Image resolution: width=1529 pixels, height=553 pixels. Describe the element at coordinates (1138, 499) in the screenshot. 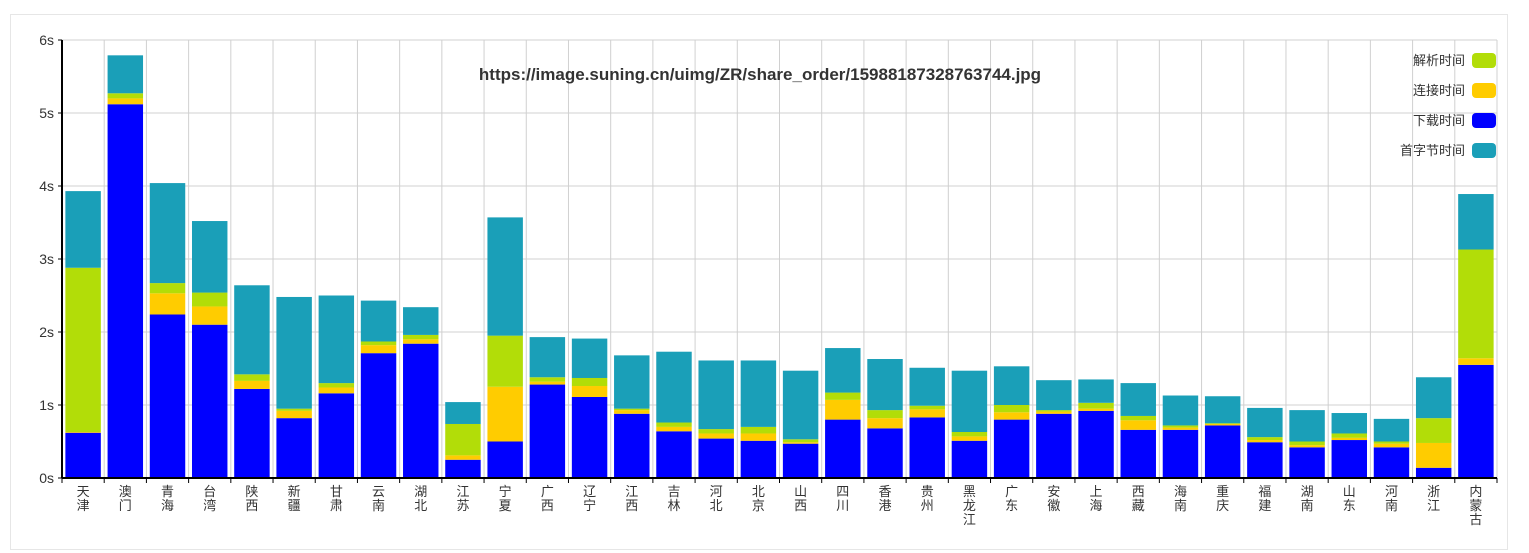

I see `x-tick-label: 西藏` at that location.